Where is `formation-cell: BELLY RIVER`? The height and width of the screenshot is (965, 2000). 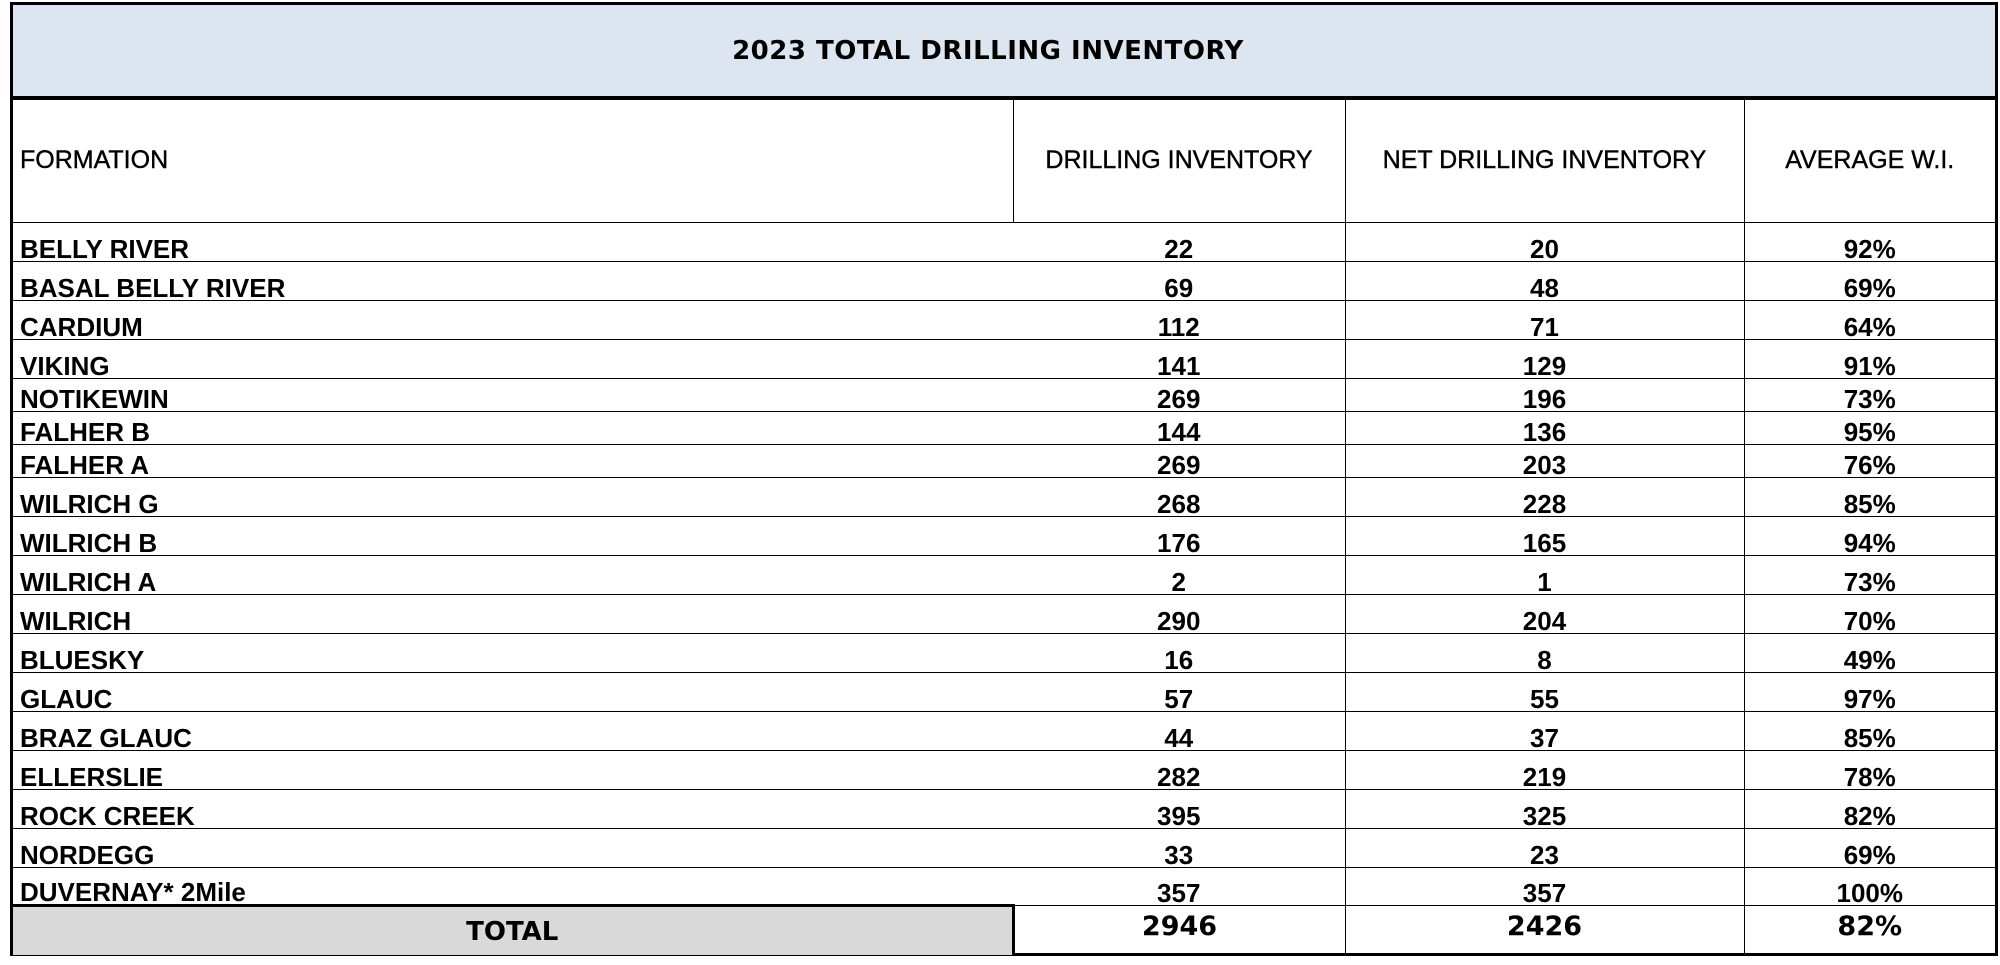
formation-cell: BELLY RIVER is located at coordinates (513, 243).